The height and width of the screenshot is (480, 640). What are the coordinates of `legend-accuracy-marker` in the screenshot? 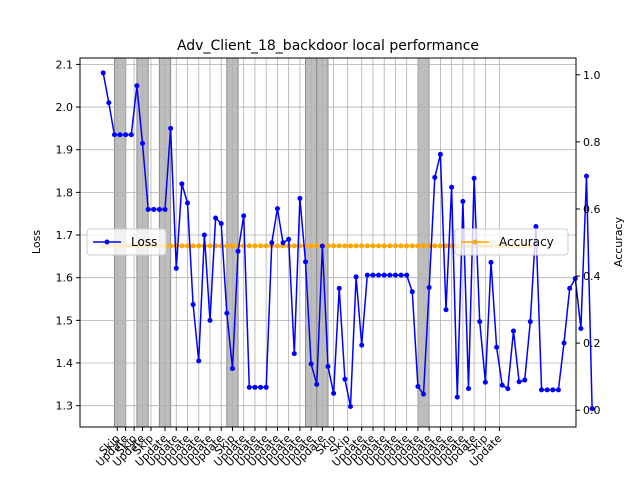 It's located at (475, 242).